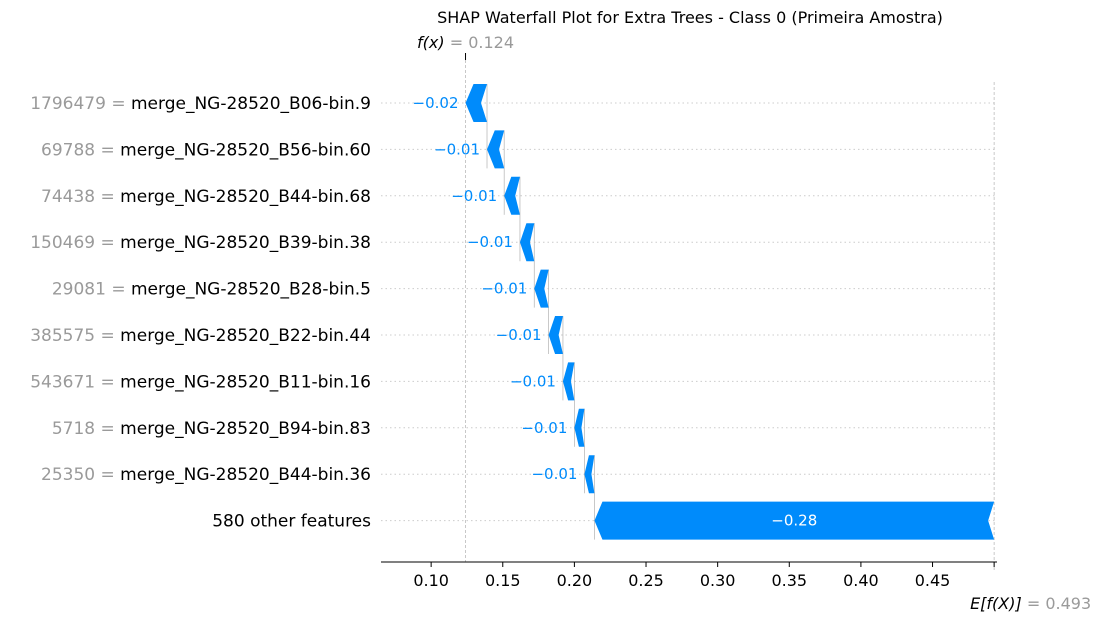 Image resolution: width=1105 pixels, height=622 pixels. What do you see at coordinates (996, 603) in the screenshot?
I see `efx-name: E[f(X)]` at bounding box center [996, 603].